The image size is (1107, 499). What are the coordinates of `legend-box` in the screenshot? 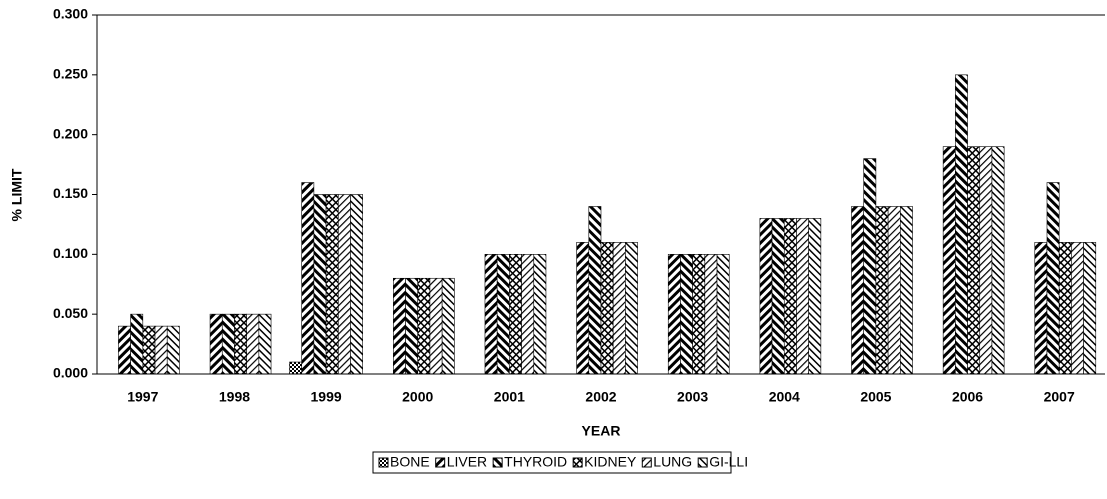 It's located at (552, 462).